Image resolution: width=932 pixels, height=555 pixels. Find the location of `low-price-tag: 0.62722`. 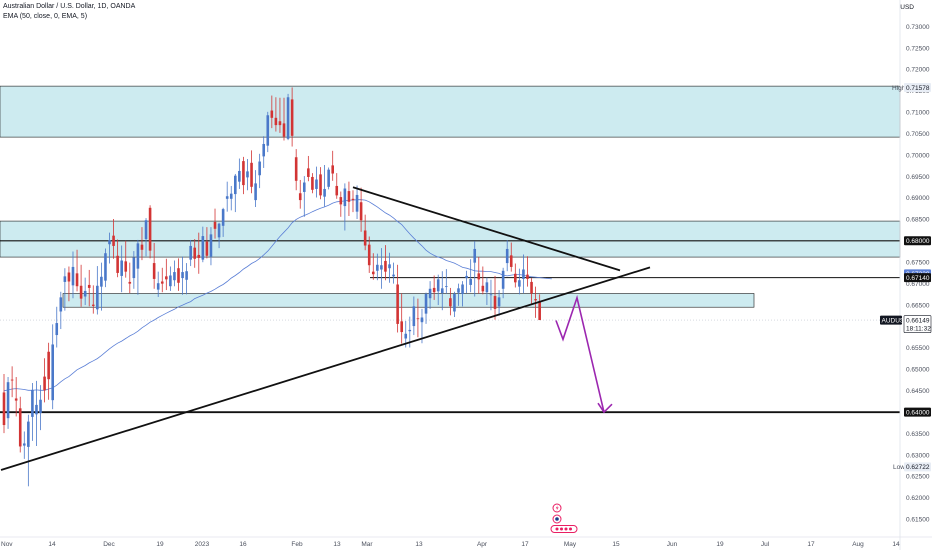

low-price-tag: 0.62722 is located at coordinates (917, 467).